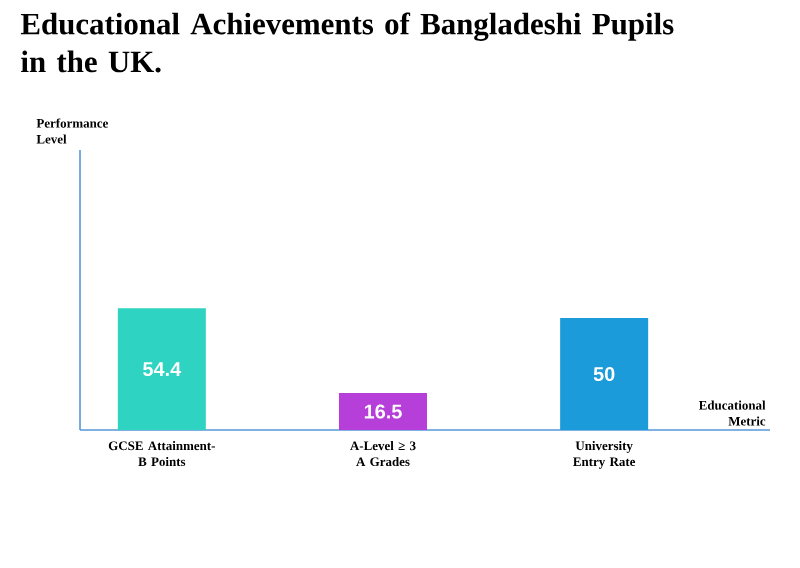 This screenshot has width=800, height=568. What do you see at coordinates (604, 374) in the screenshot?
I see `data-label: 50` at bounding box center [604, 374].